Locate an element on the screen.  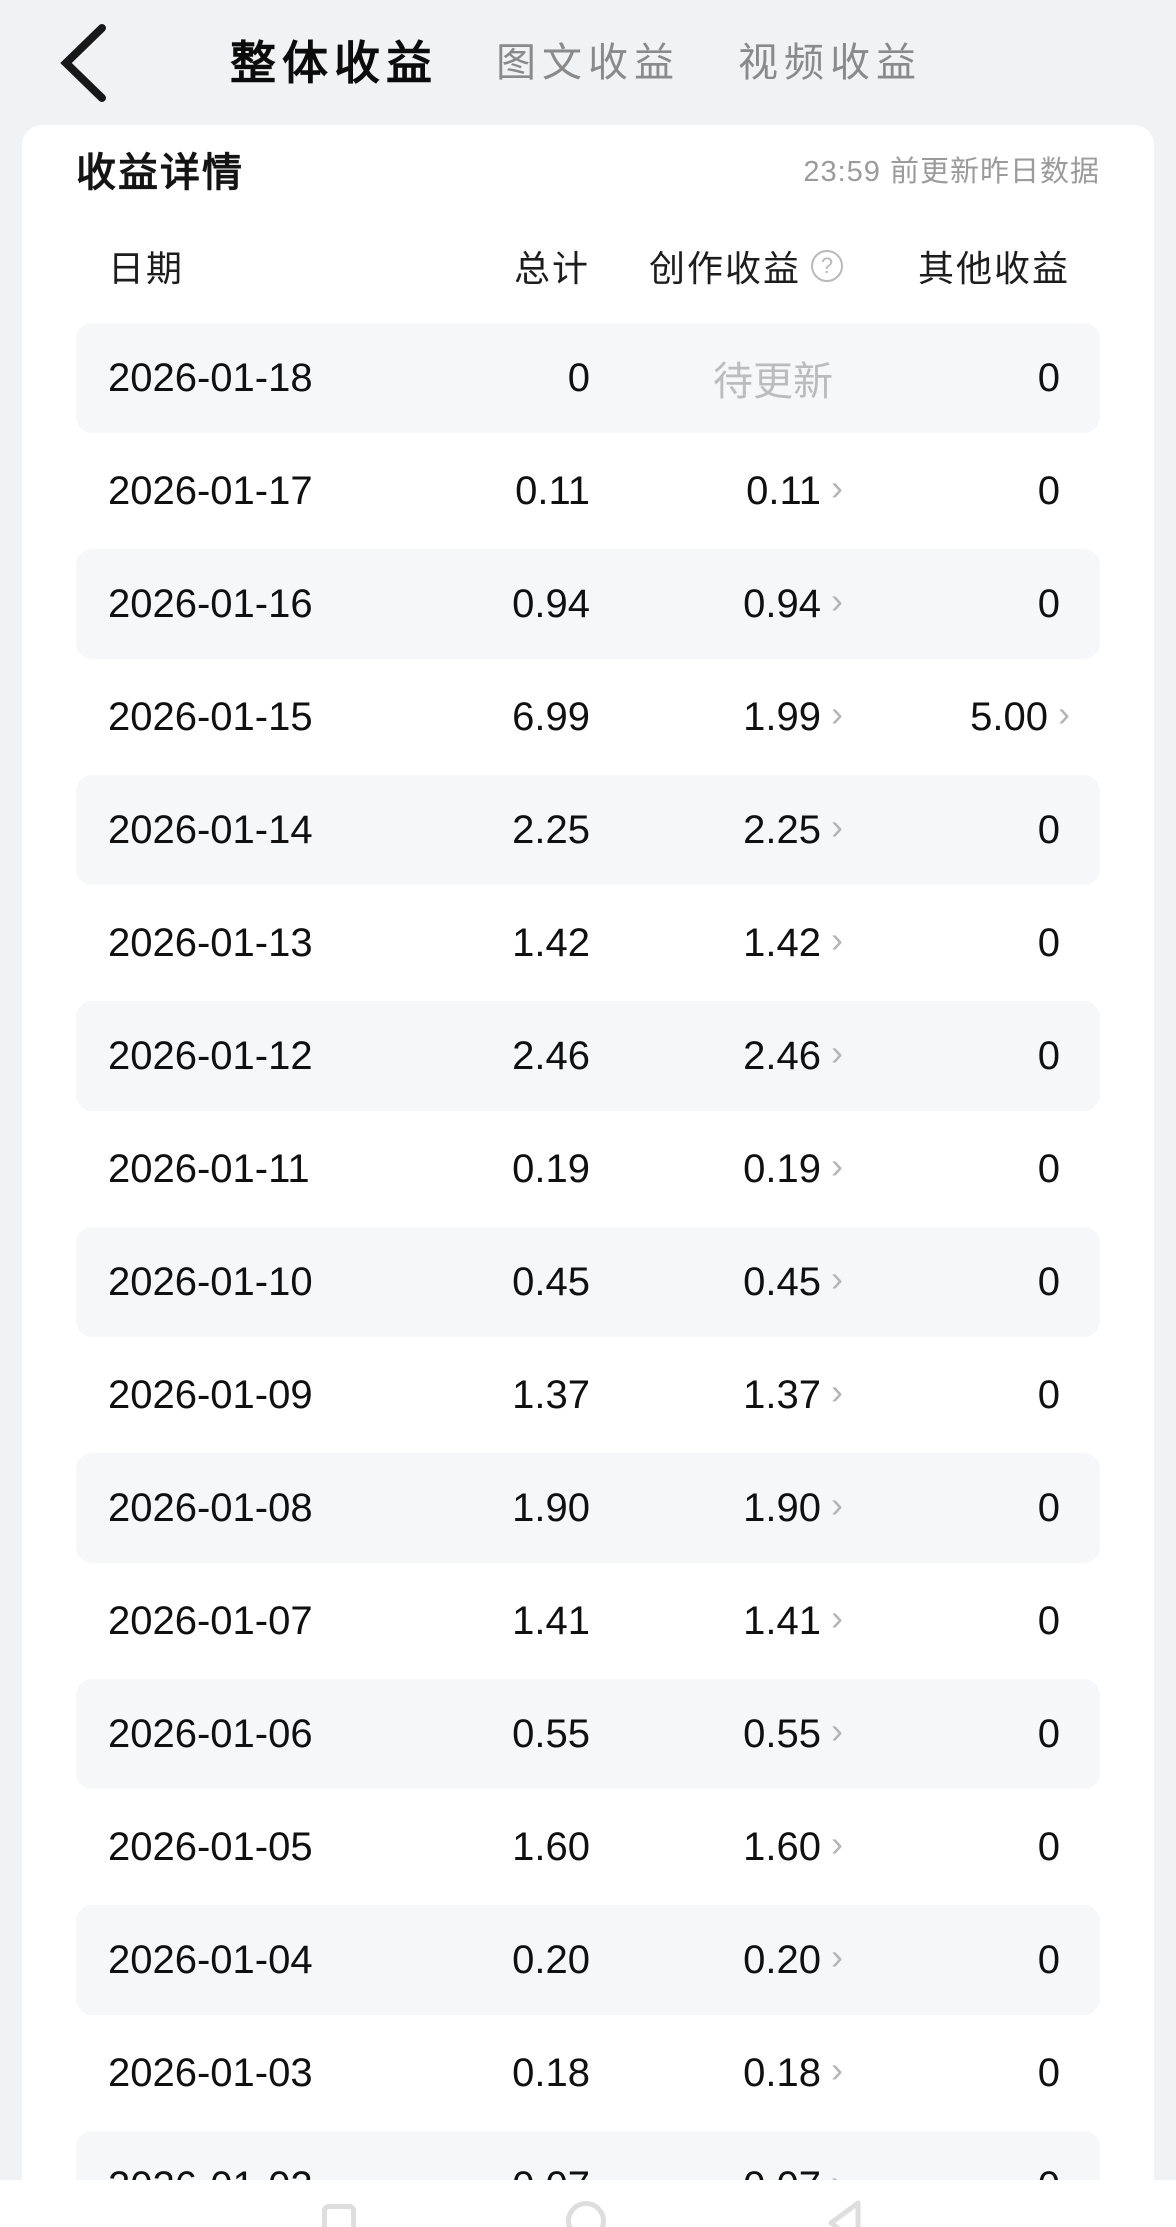
creation-income-cell: 0.20 › is located at coordinates (716, 1960).